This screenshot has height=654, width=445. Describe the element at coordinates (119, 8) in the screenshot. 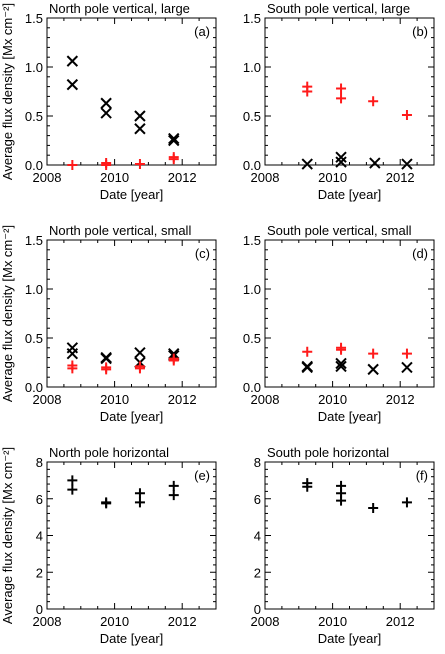

I see `panel-title: North pole vertical, large` at that location.